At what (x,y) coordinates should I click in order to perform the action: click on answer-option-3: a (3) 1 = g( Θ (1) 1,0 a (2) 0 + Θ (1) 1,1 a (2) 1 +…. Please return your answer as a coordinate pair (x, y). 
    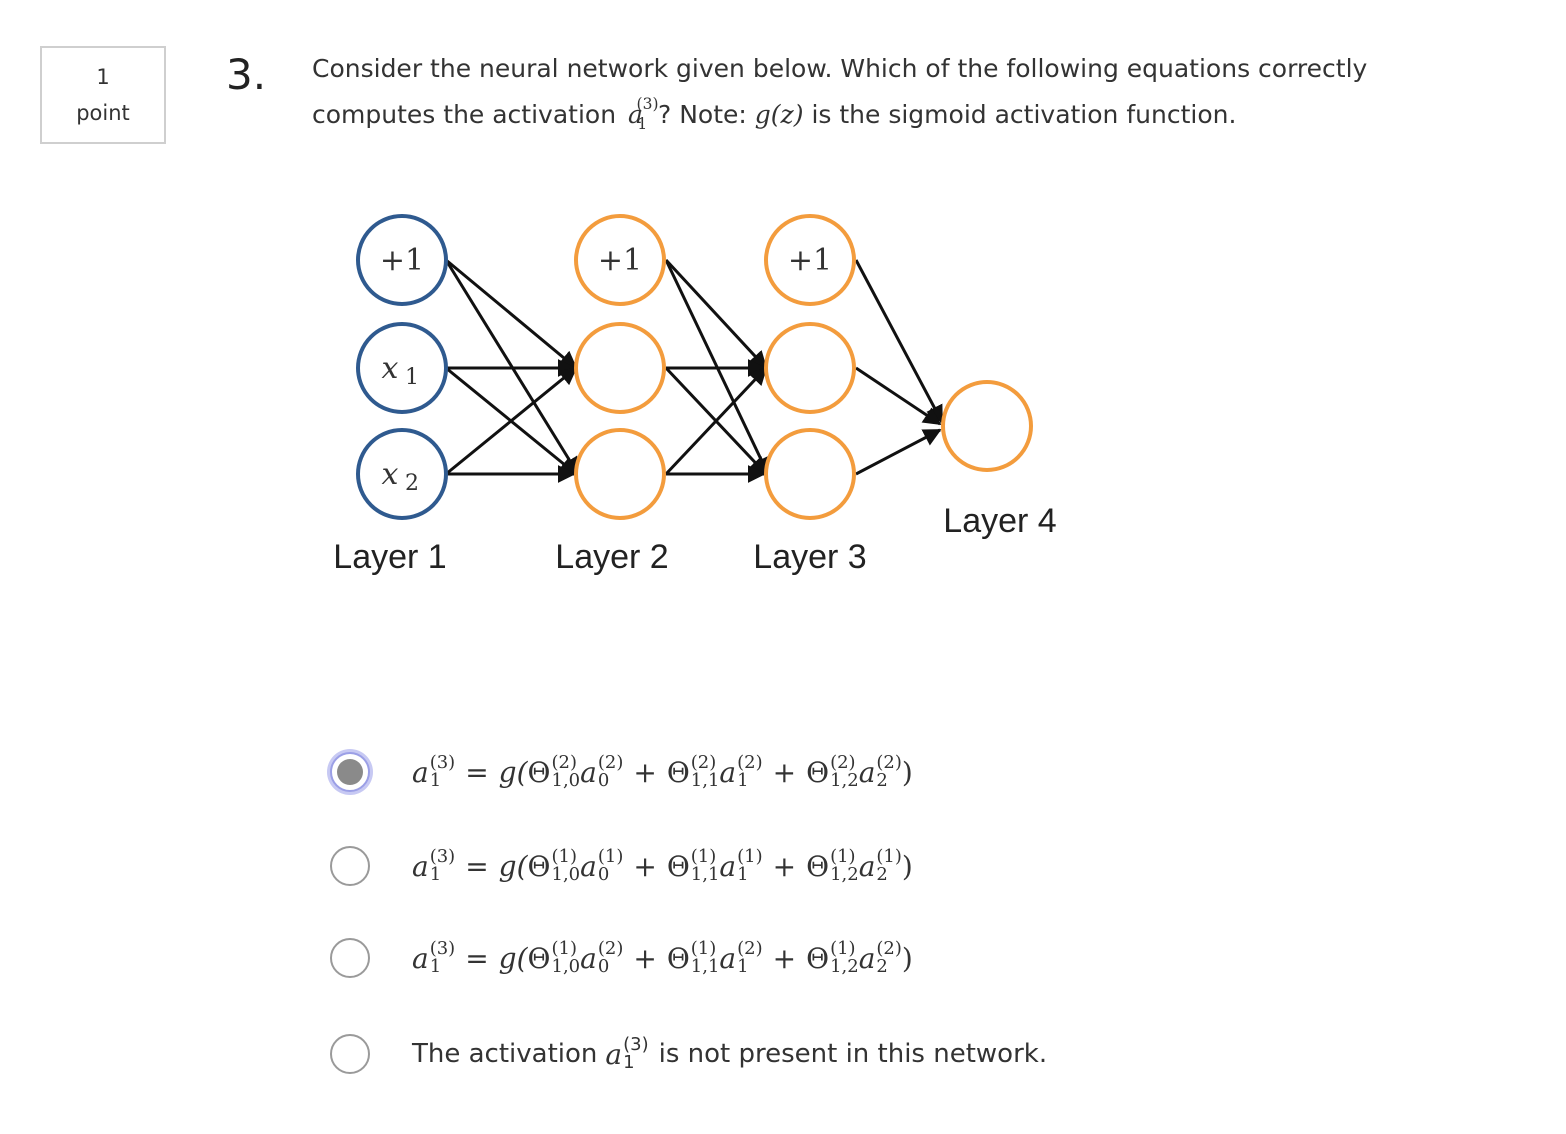
    Looking at the image, I should click on (621, 958).